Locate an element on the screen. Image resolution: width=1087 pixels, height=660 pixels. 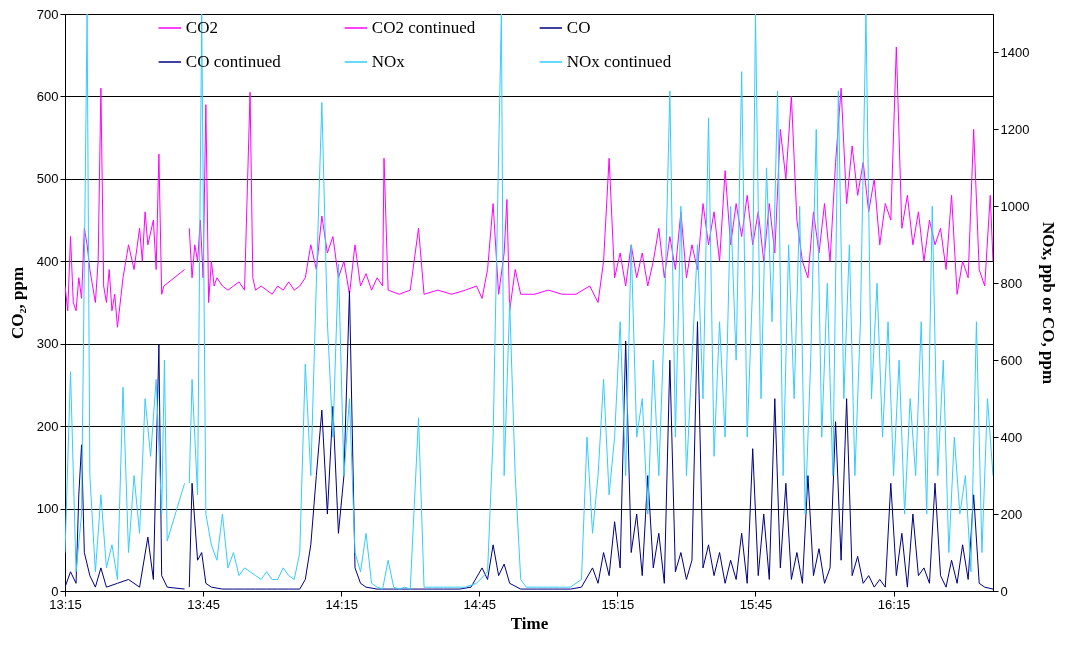
x-tick-label: 15:45 is located at coordinates (756, 604).